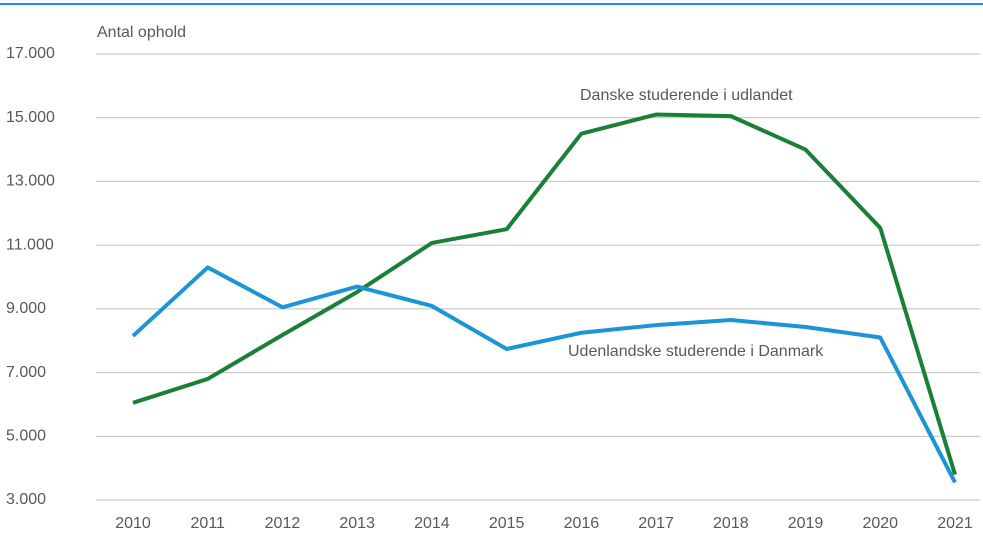 This screenshot has height=534, width=983. What do you see at coordinates (141, 32) in the screenshot?
I see `y-axis-label: Antal ophold` at bounding box center [141, 32].